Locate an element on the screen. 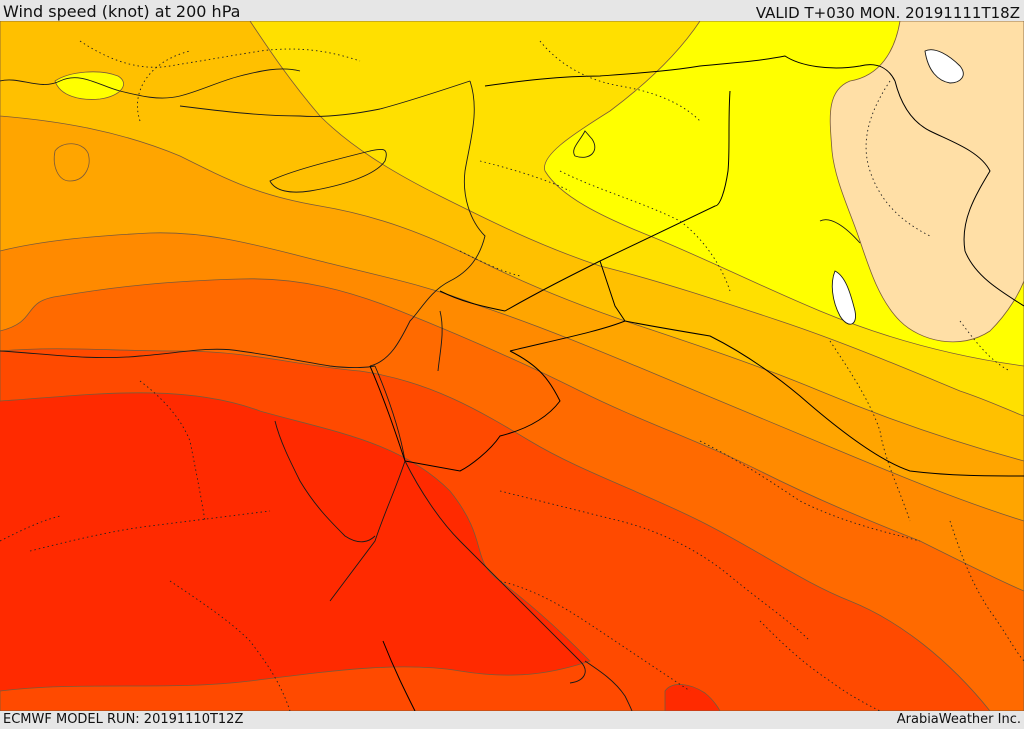 Image resolution: width=1024 pixels, height=729 pixels. cell-orange-sea is located at coordinates (71, 162).